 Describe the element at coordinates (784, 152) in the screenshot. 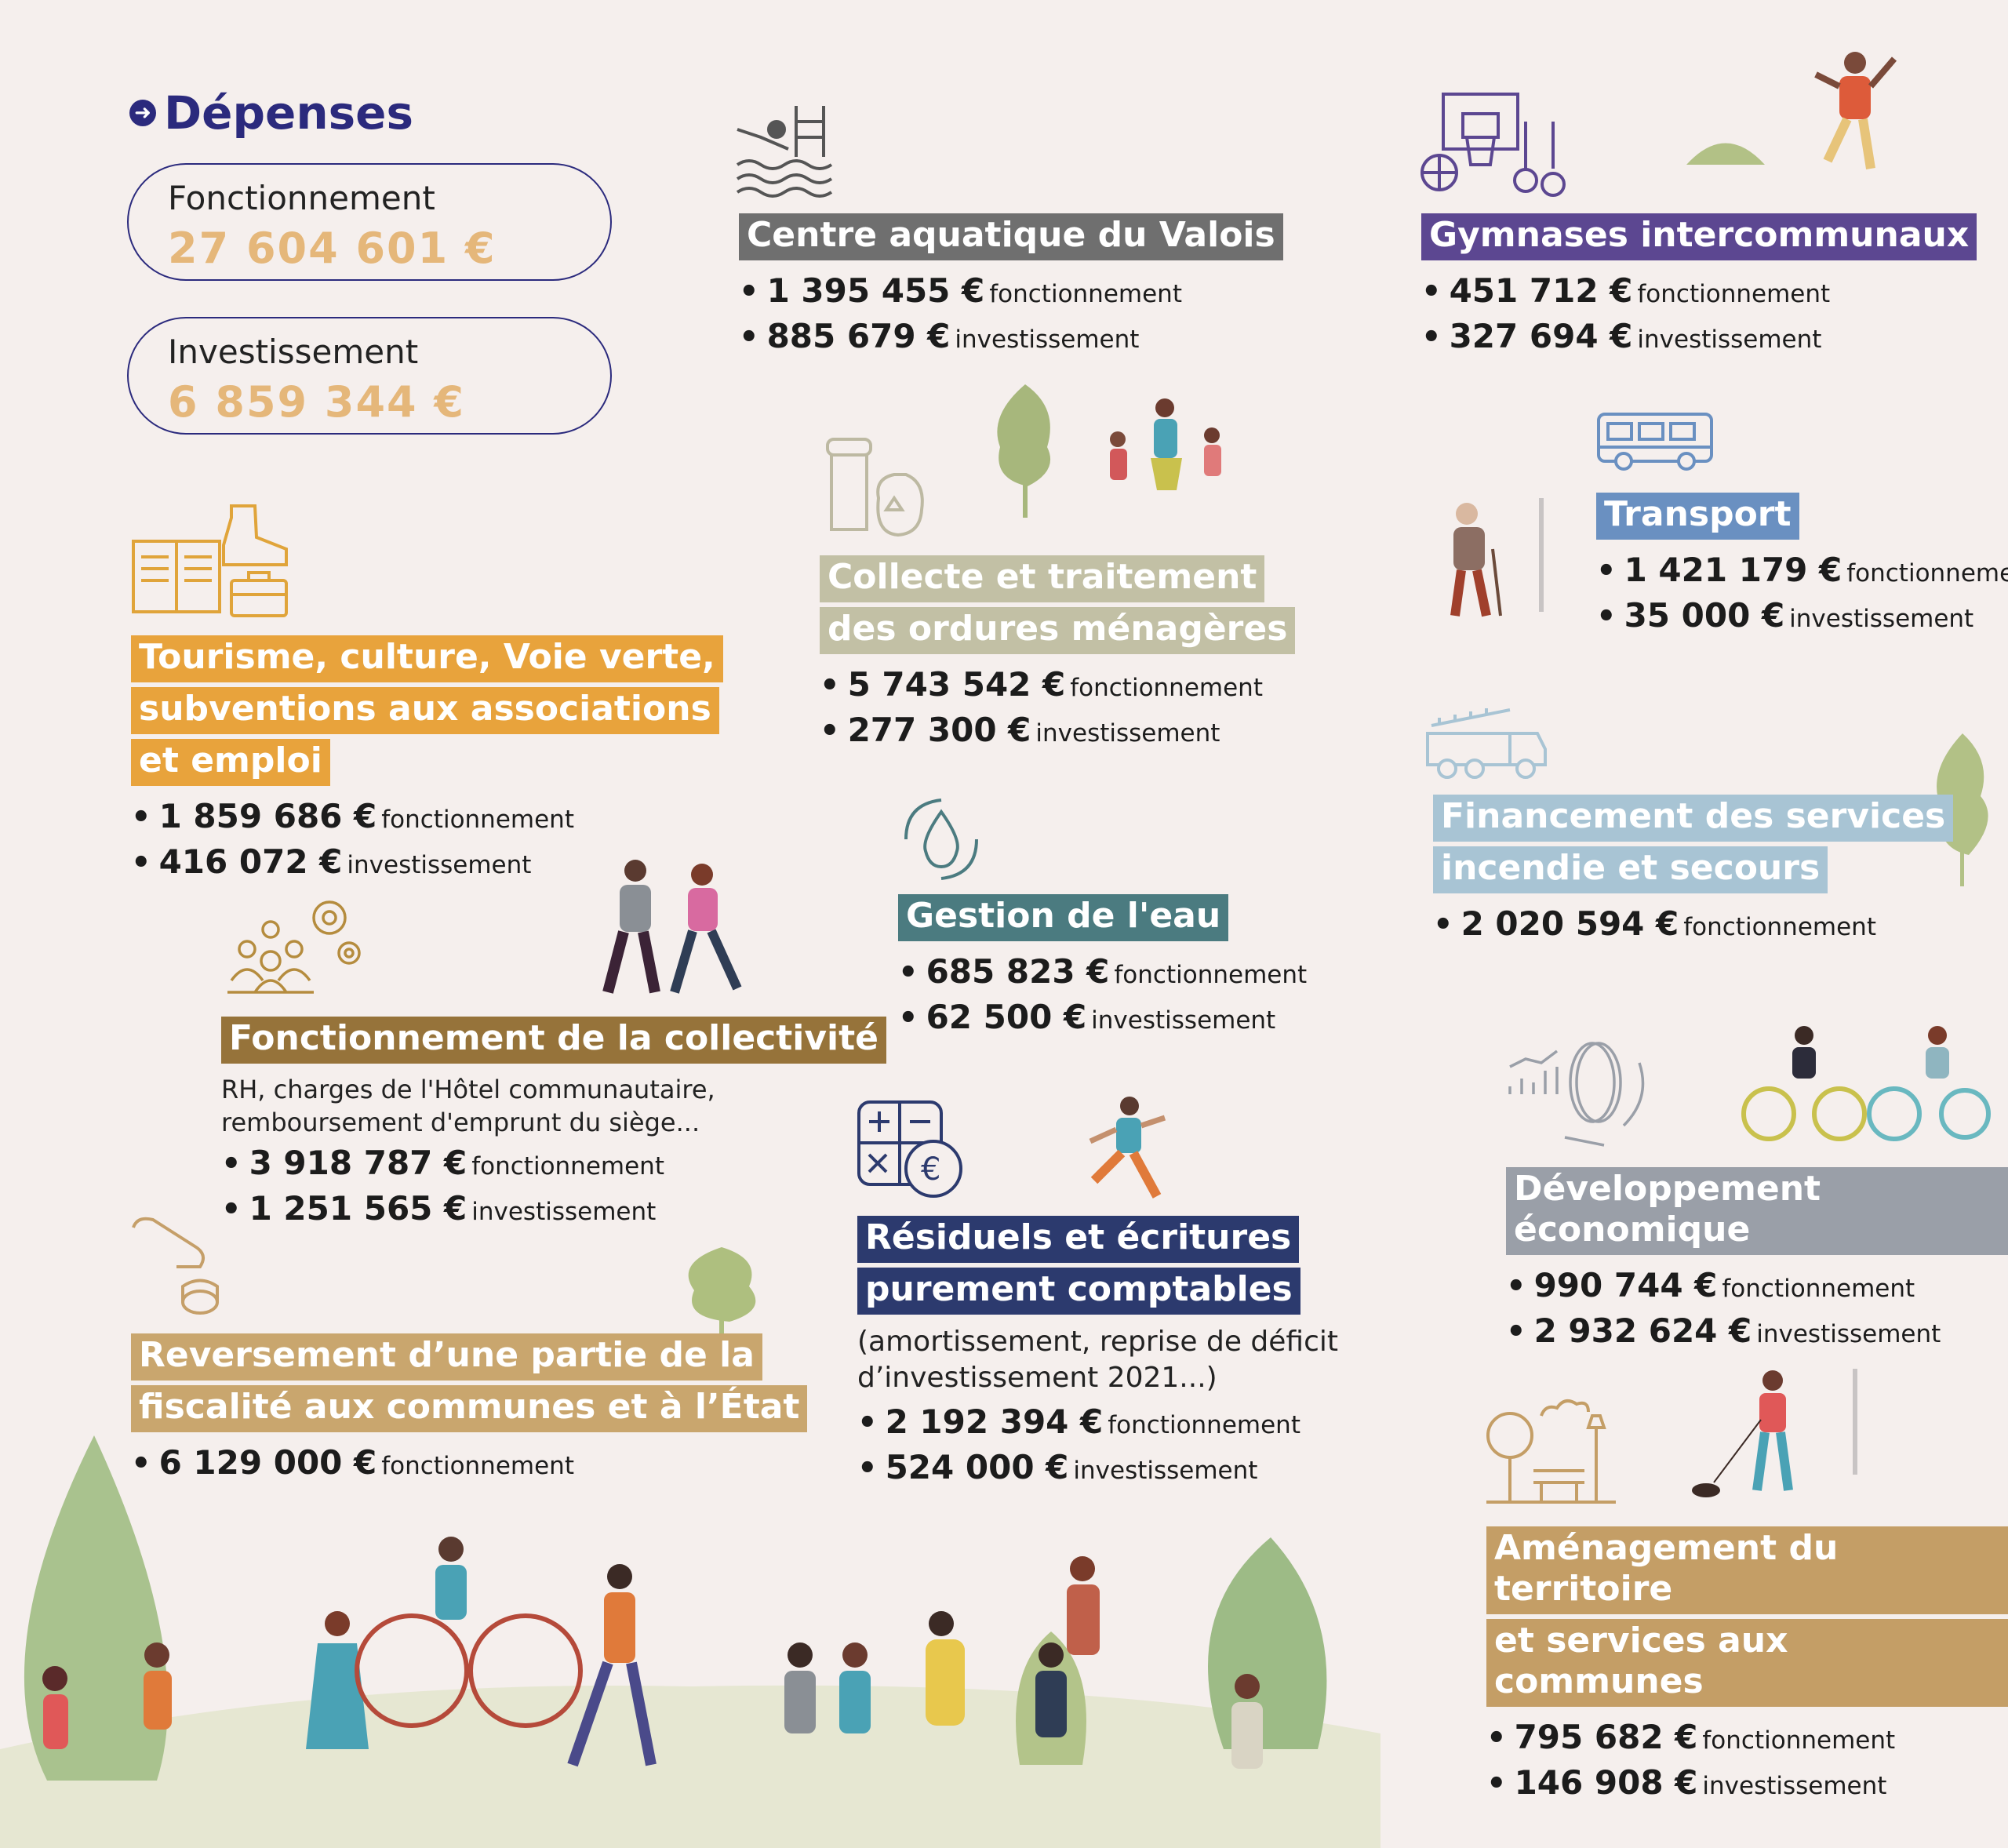

I see `swimmer-pool-icon` at that location.